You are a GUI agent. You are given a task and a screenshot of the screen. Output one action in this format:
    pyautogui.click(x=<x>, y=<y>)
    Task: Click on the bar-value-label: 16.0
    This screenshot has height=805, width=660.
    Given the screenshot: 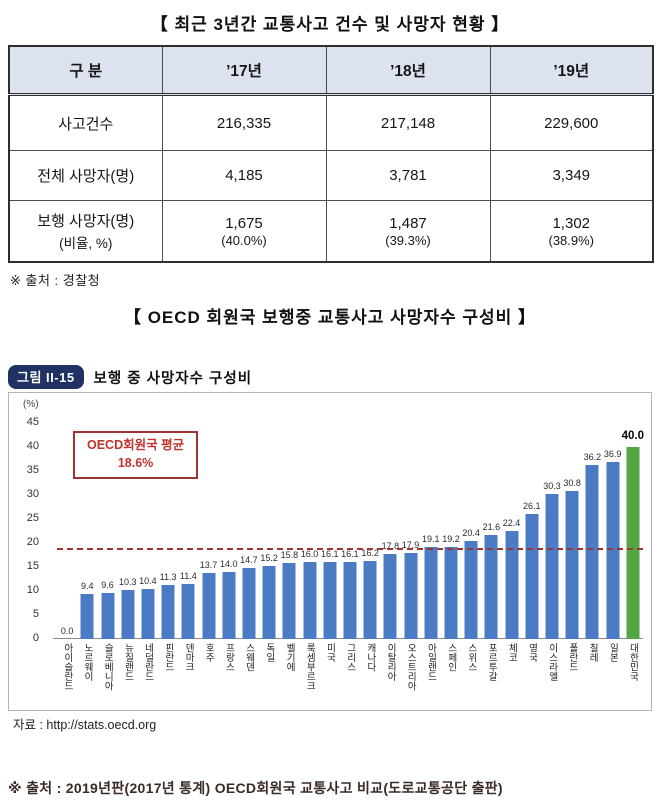 What is the action you would take?
    pyautogui.click(x=309, y=554)
    